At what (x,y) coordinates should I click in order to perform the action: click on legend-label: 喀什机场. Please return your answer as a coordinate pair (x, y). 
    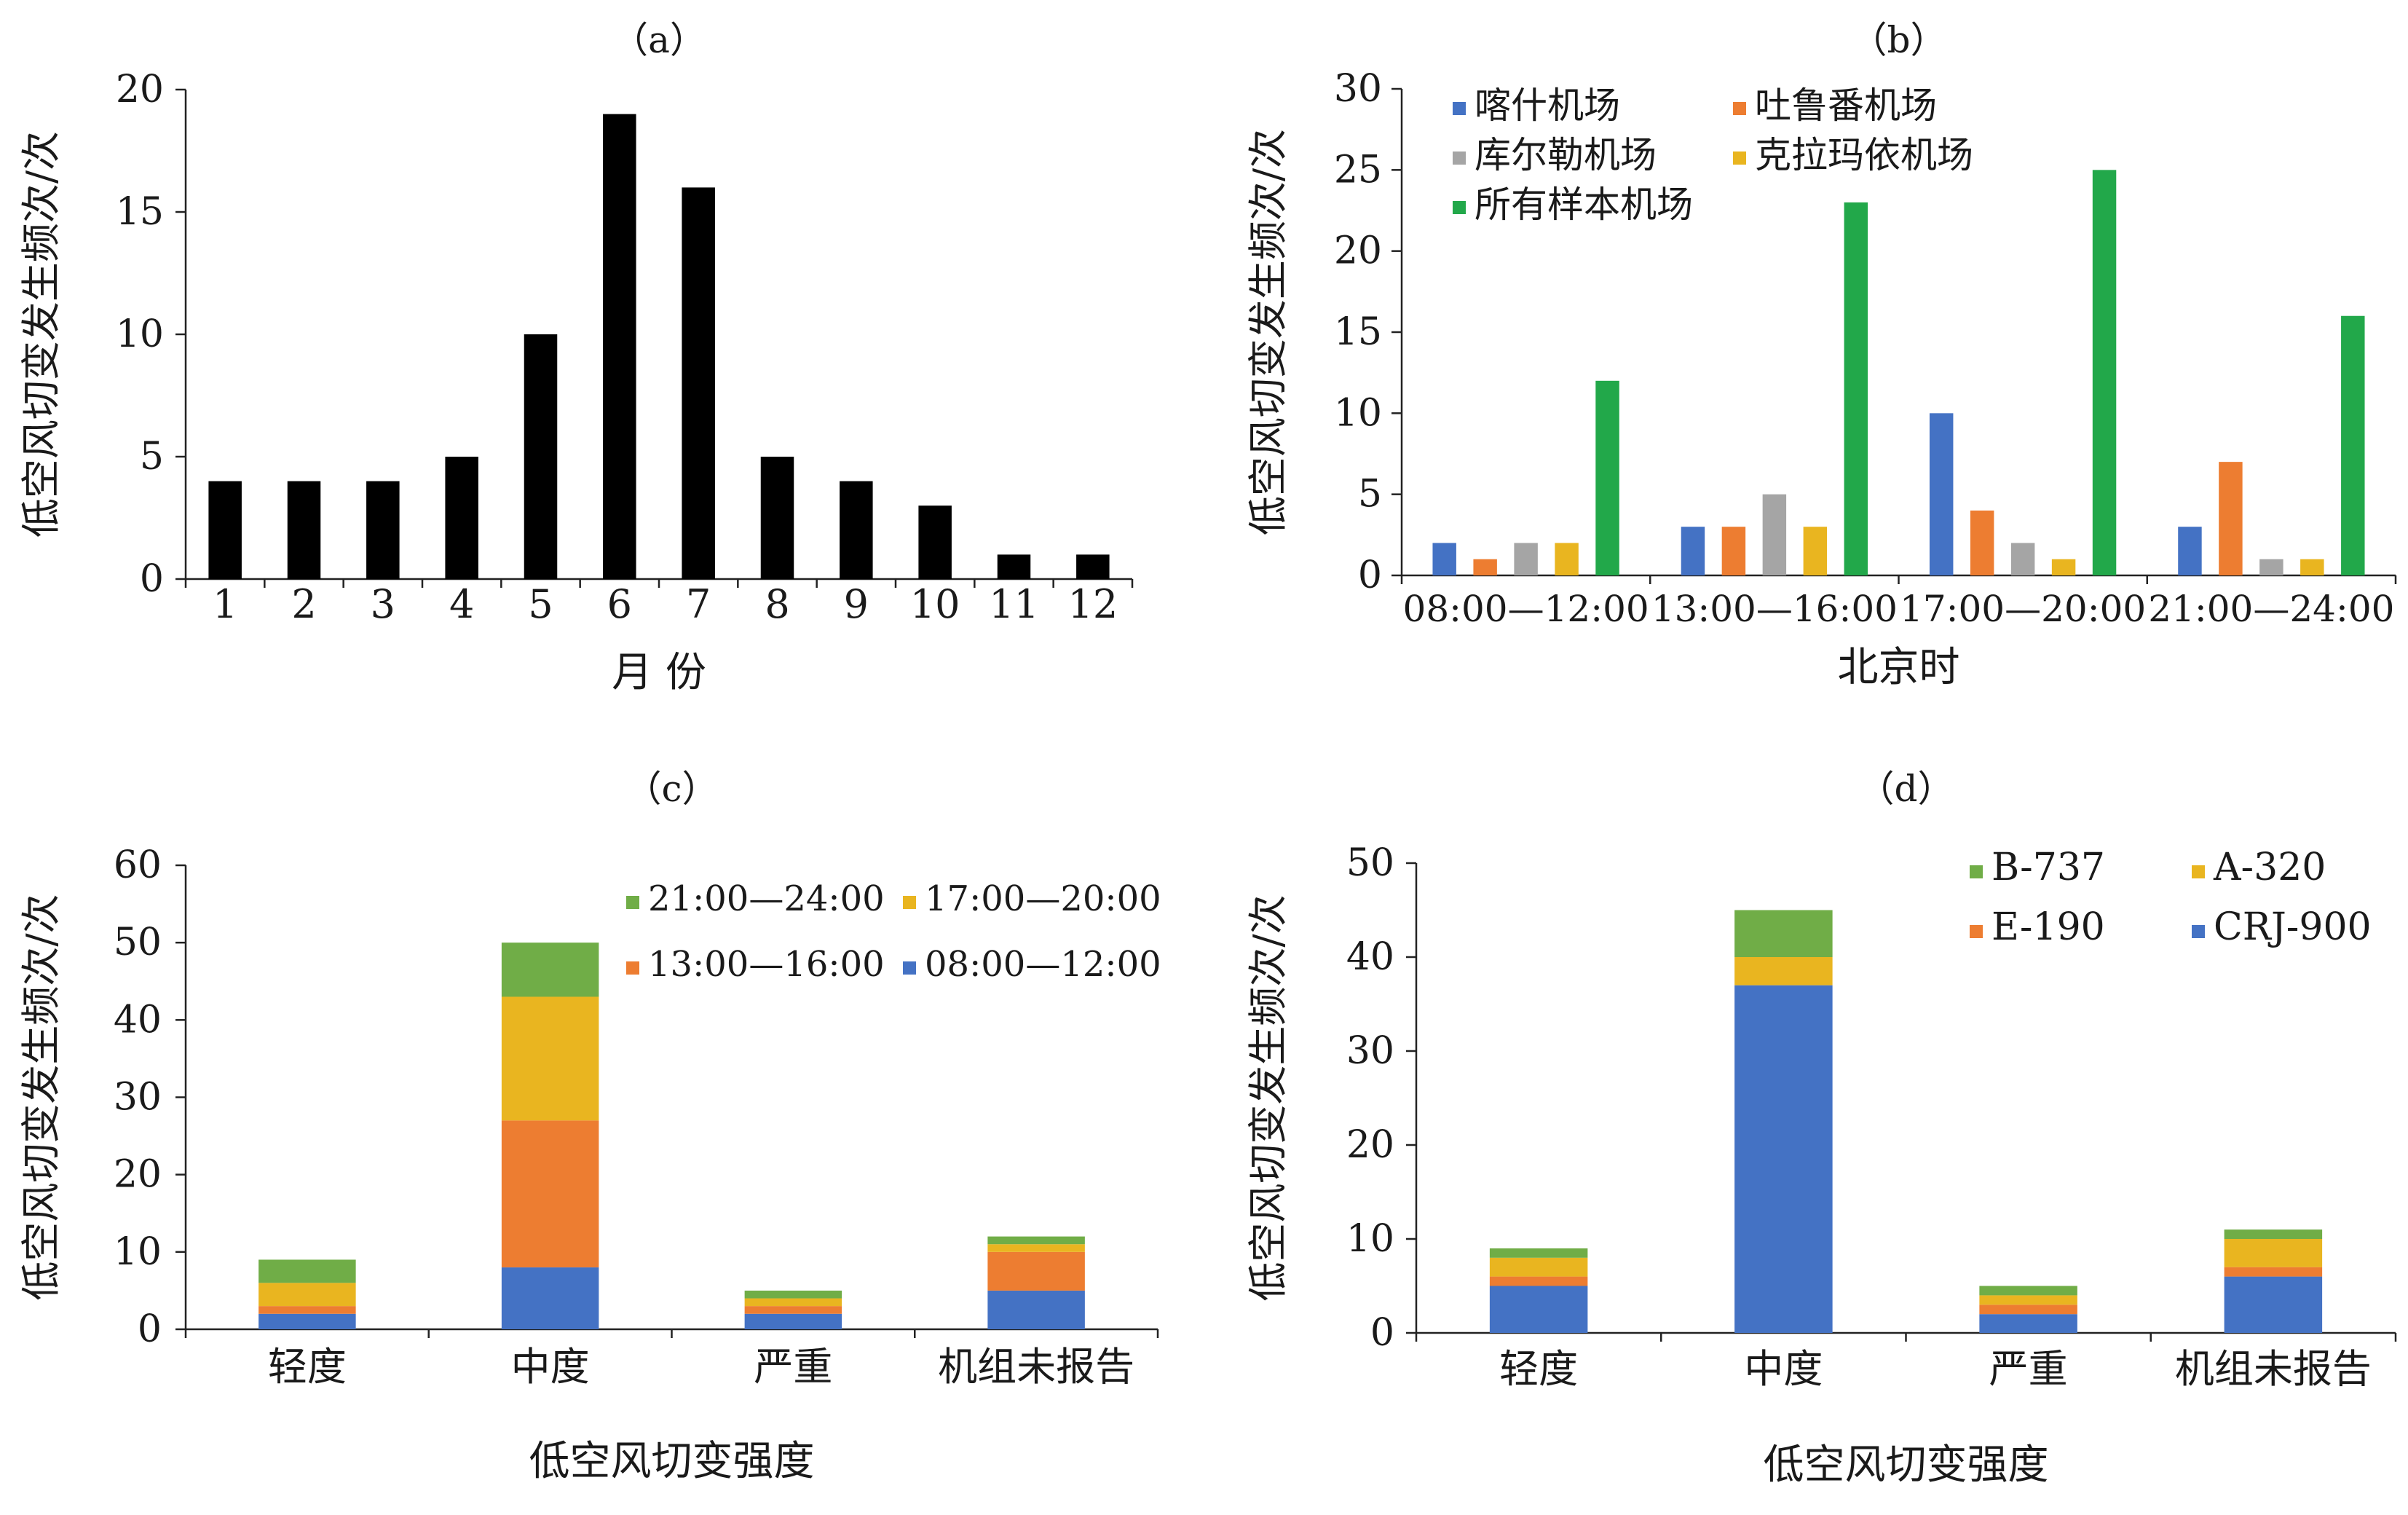
    Looking at the image, I should click on (1547, 105).